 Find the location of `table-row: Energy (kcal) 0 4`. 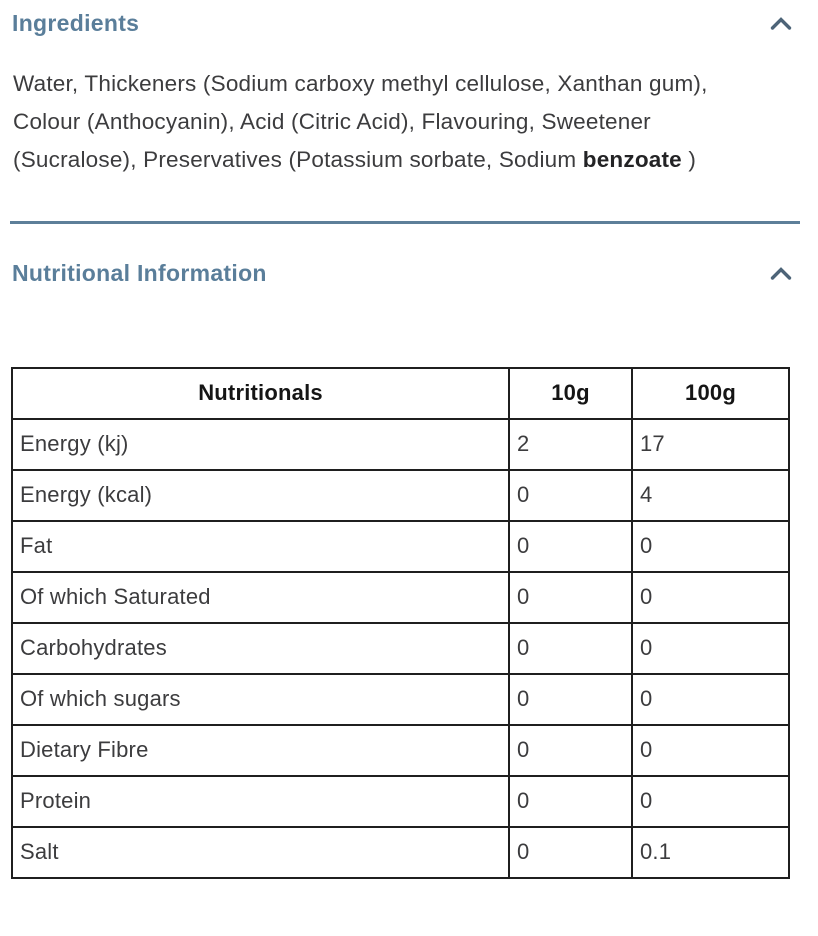

table-row: Energy (kcal) 0 4 is located at coordinates (400, 495).